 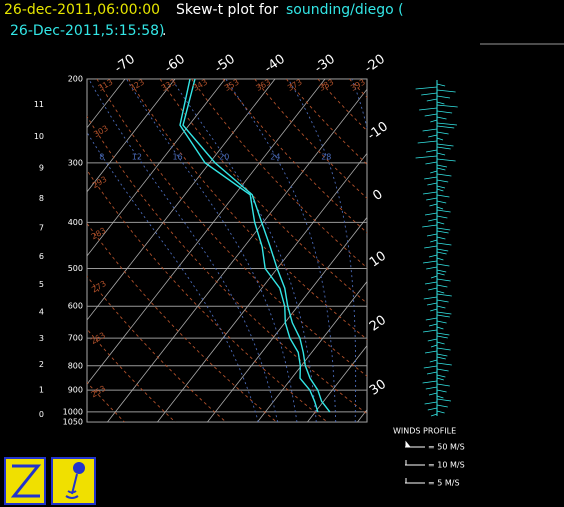 What do you see at coordinates (41, 311) in the screenshot?
I see `height-label: 4` at bounding box center [41, 311].